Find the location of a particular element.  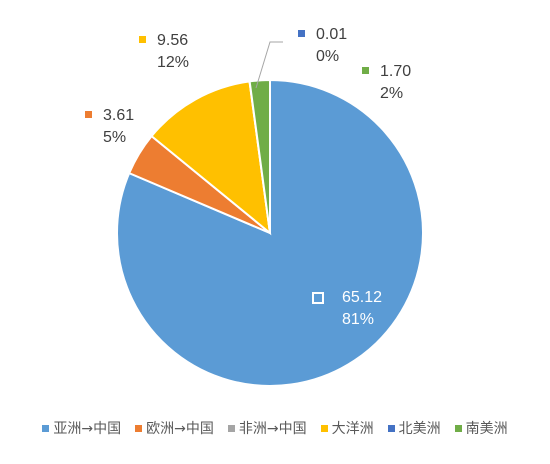

legend-item: 北美洲 is located at coordinates (414, 428).